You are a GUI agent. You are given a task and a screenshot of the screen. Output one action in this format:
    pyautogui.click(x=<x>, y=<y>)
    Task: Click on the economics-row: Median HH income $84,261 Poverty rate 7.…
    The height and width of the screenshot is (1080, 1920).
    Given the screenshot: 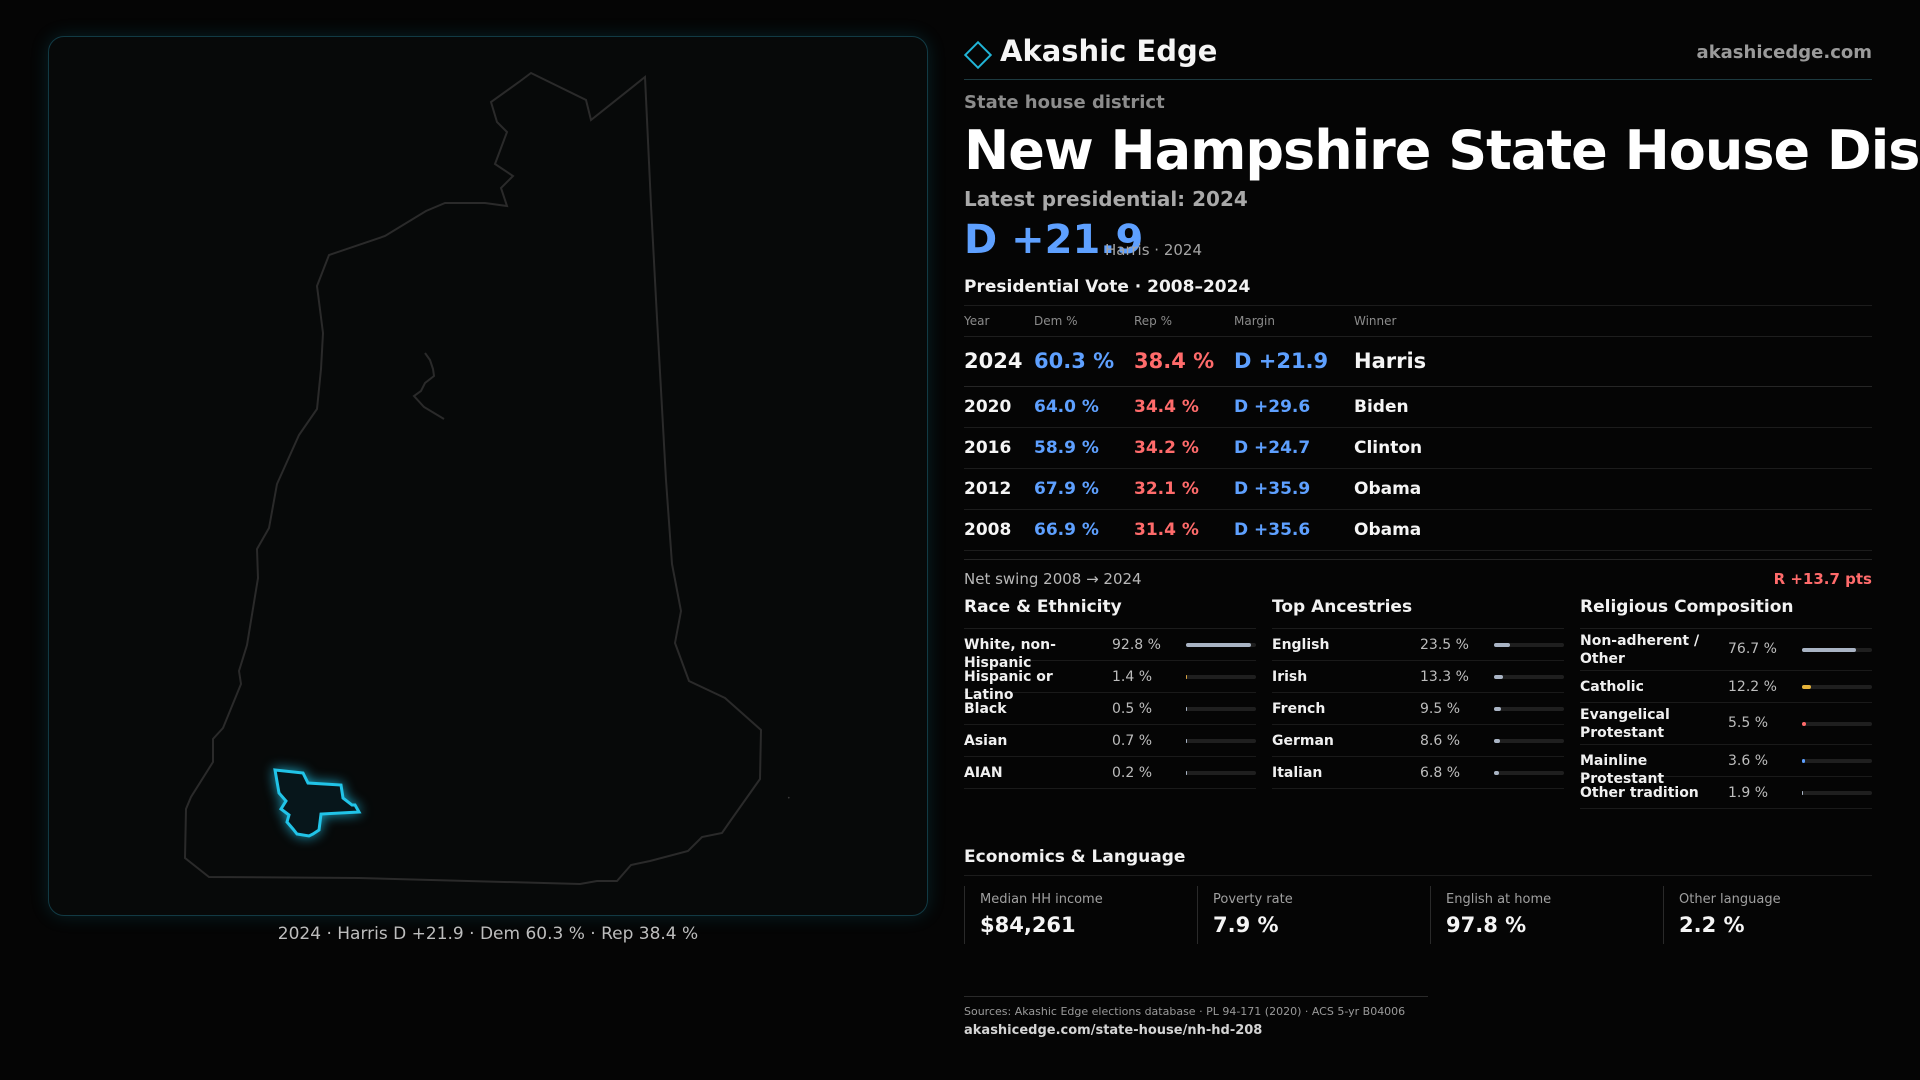 What is the action you would take?
    pyautogui.click(x=1418, y=925)
    